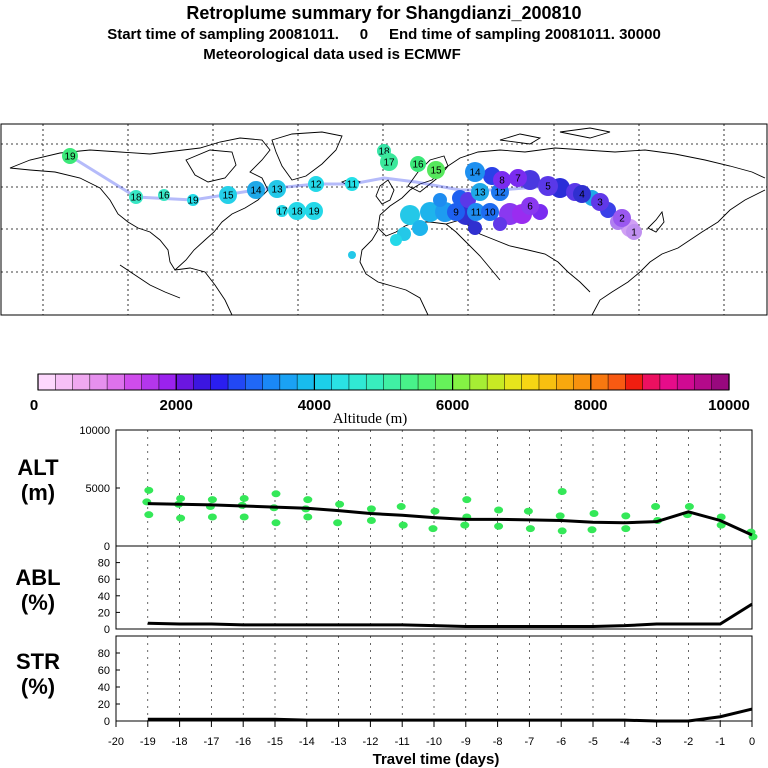 The image size is (768, 768). What do you see at coordinates (34, 405) in the screenshot?
I see `colorbar-tick-label: 0` at bounding box center [34, 405].